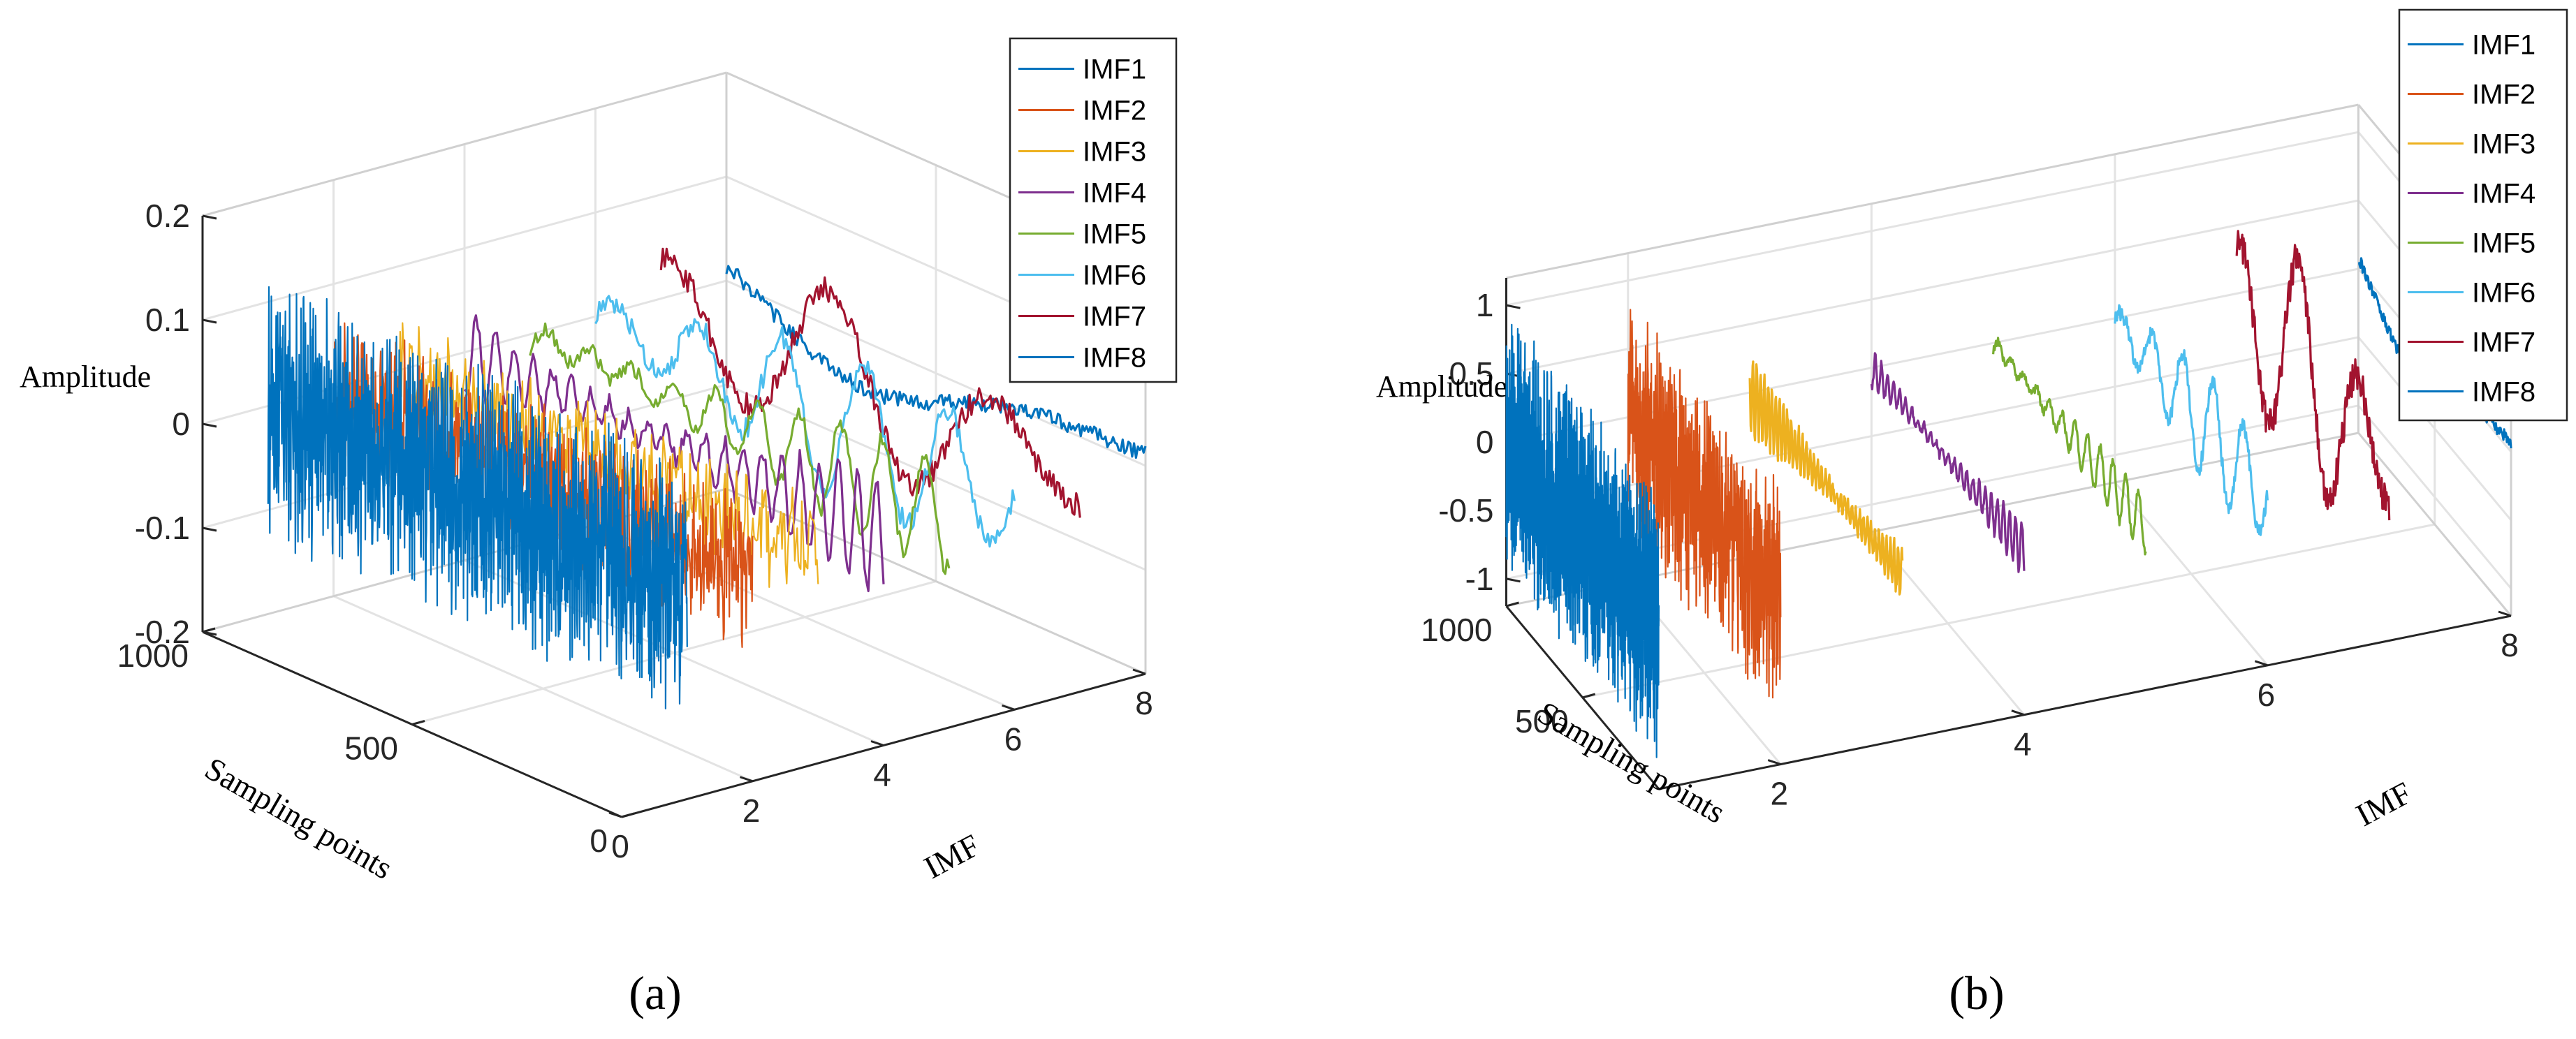  Describe the element at coordinates (1704, 504) in the screenshot. I see `series-line-imf2` at that location.